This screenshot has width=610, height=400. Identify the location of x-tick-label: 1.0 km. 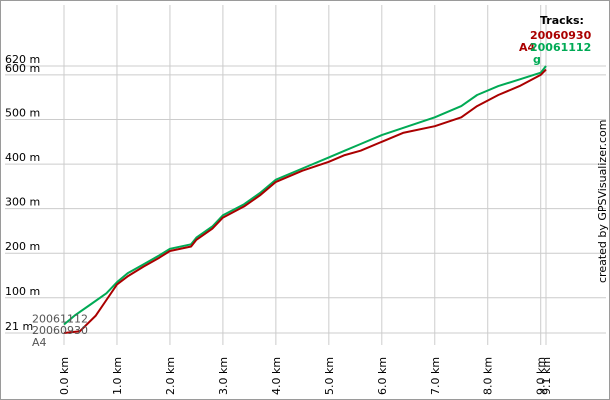
(117, 376).